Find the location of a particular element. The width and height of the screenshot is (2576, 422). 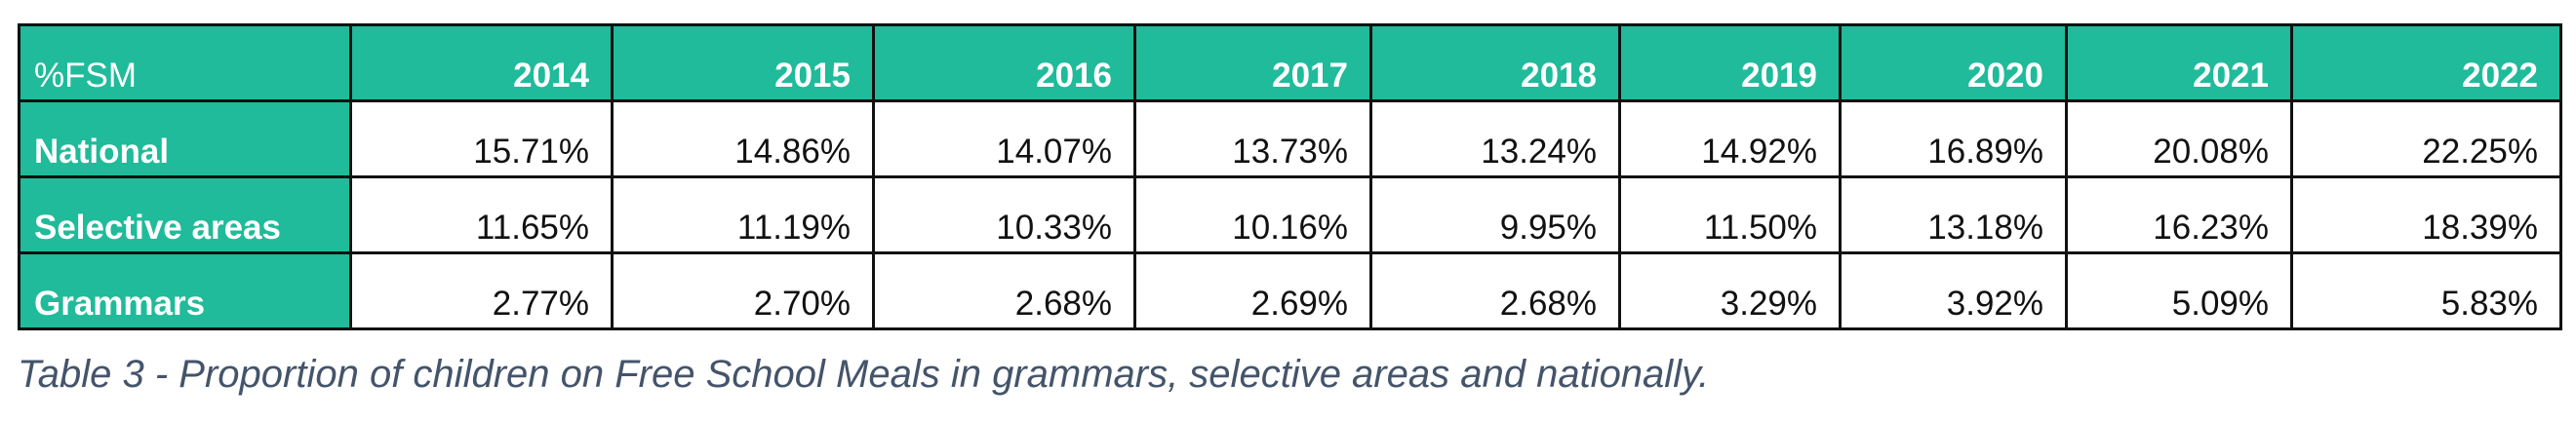

year-header: 2017 is located at coordinates (1252, 62).